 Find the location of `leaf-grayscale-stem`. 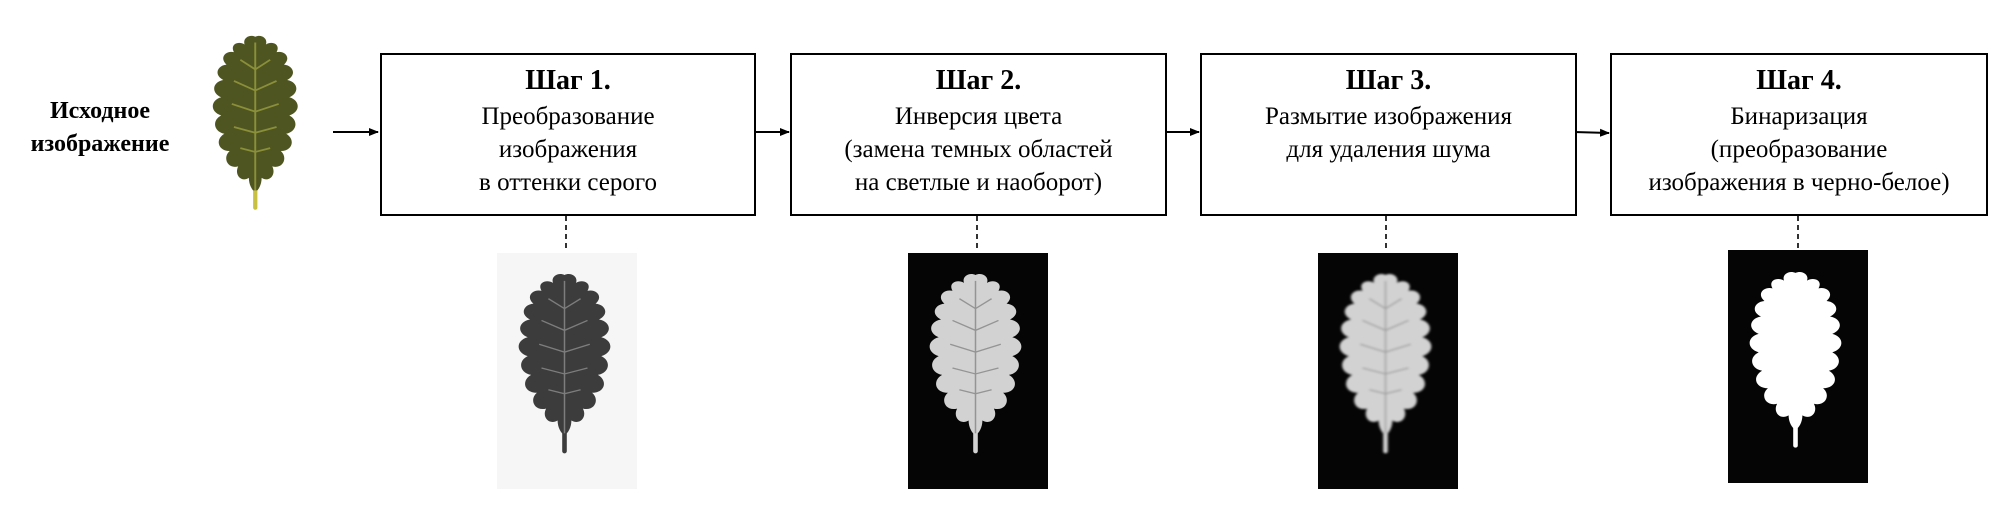

leaf-grayscale-stem is located at coordinates (564, 443).